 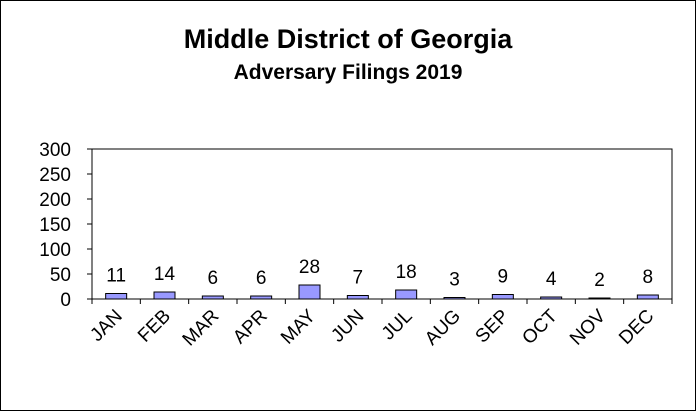 I want to click on data-label-apr: 6, so click(x=261, y=278).